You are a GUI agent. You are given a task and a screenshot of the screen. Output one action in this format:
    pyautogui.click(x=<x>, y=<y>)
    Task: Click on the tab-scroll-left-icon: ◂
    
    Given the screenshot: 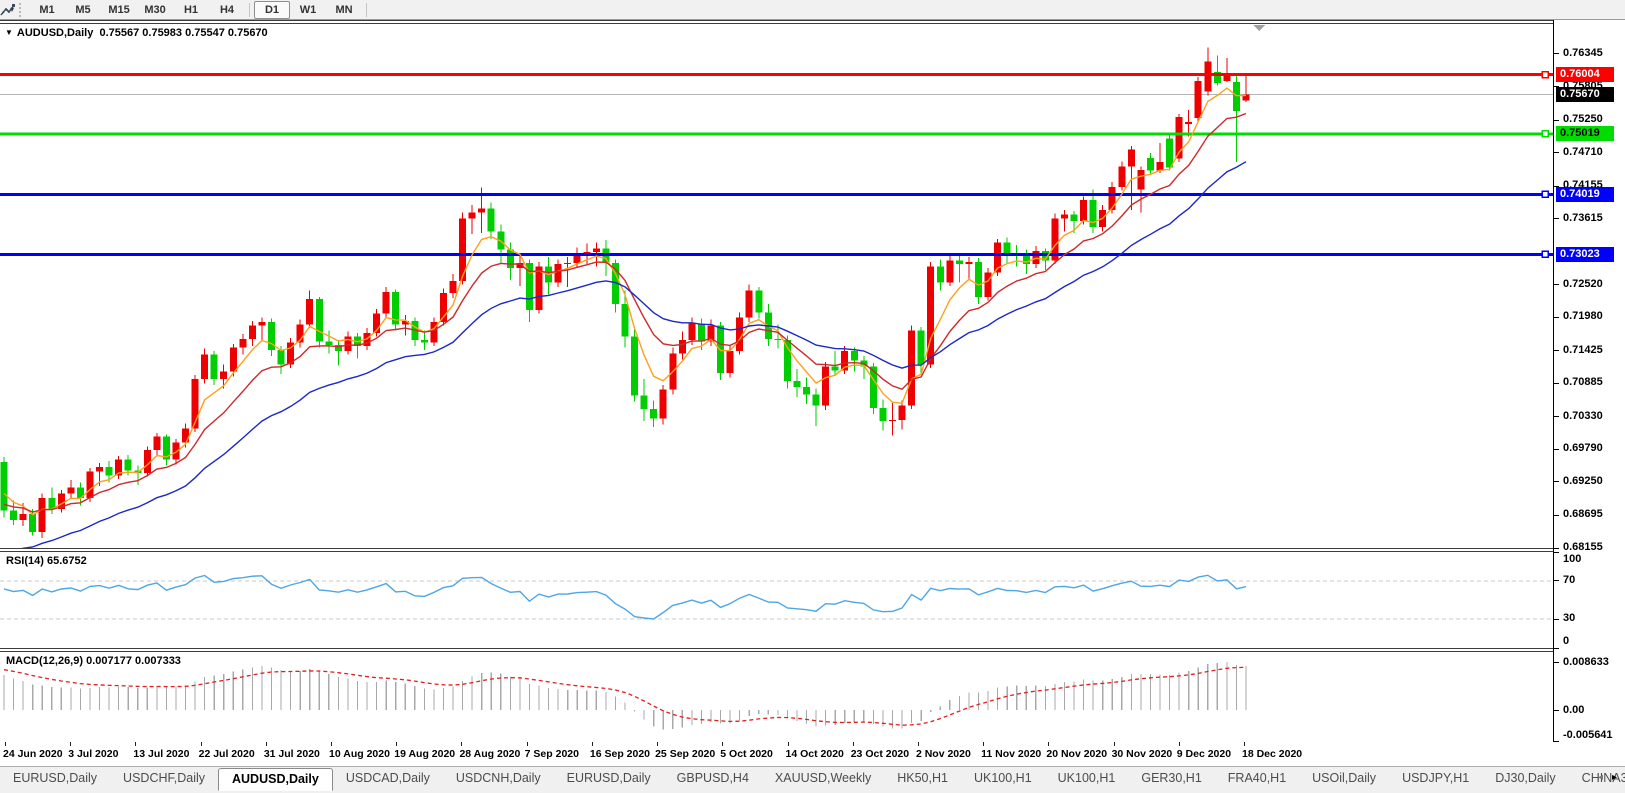 What is the action you would take?
    pyautogui.click(x=1601, y=777)
    